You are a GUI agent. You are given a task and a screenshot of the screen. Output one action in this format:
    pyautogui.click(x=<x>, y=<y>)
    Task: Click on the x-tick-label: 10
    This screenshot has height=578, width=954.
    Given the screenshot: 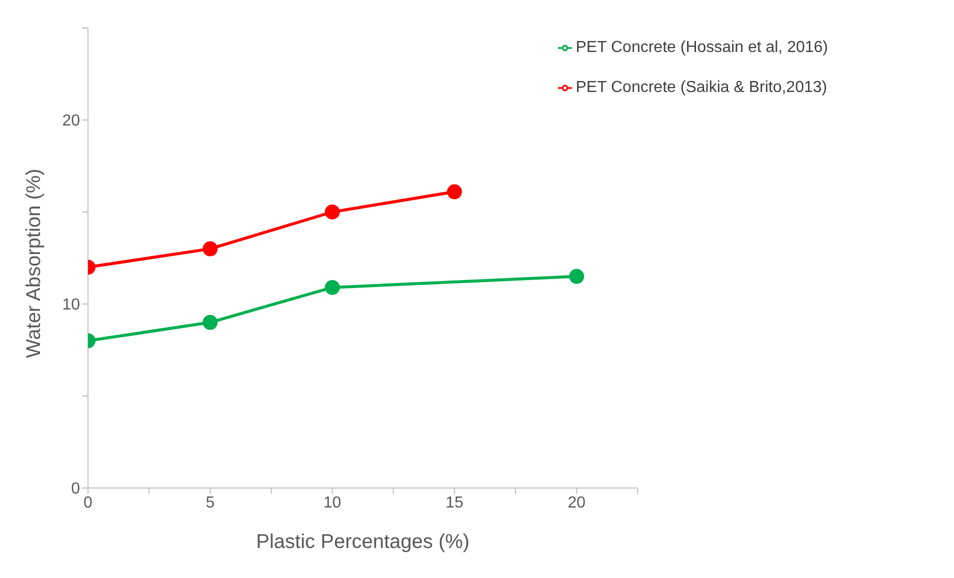 What is the action you would take?
    pyautogui.click(x=332, y=503)
    